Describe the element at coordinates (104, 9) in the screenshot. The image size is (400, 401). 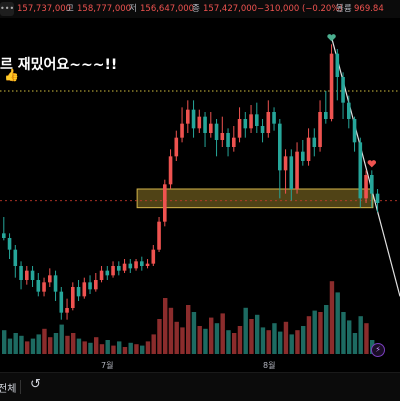
I see `high-value: 158,777,000` at that location.